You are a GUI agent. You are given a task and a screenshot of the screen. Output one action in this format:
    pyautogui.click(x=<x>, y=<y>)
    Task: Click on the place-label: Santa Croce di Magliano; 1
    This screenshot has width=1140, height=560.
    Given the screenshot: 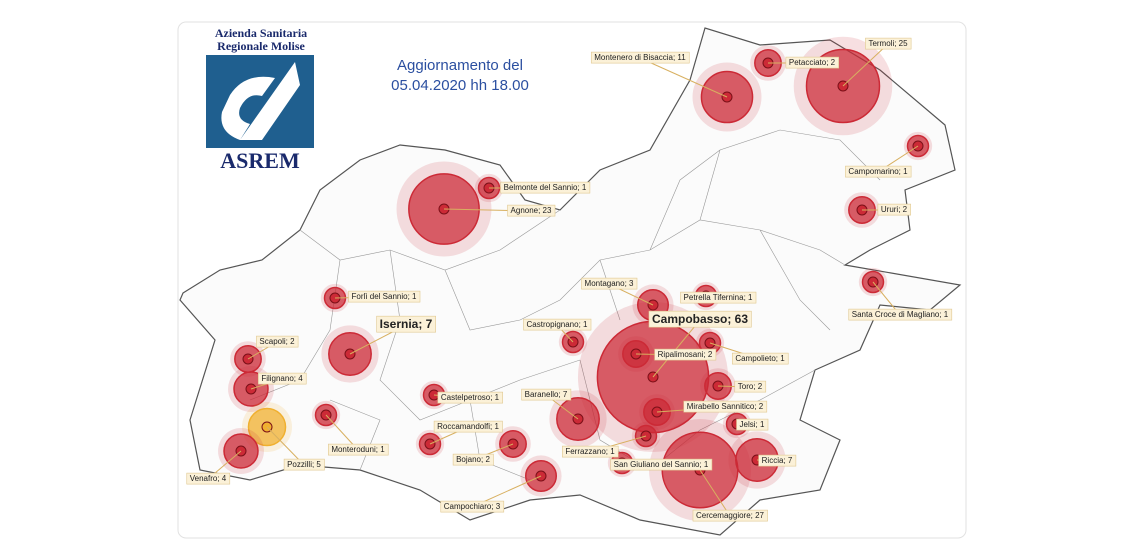 What is the action you would take?
    pyautogui.click(x=900, y=314)
    